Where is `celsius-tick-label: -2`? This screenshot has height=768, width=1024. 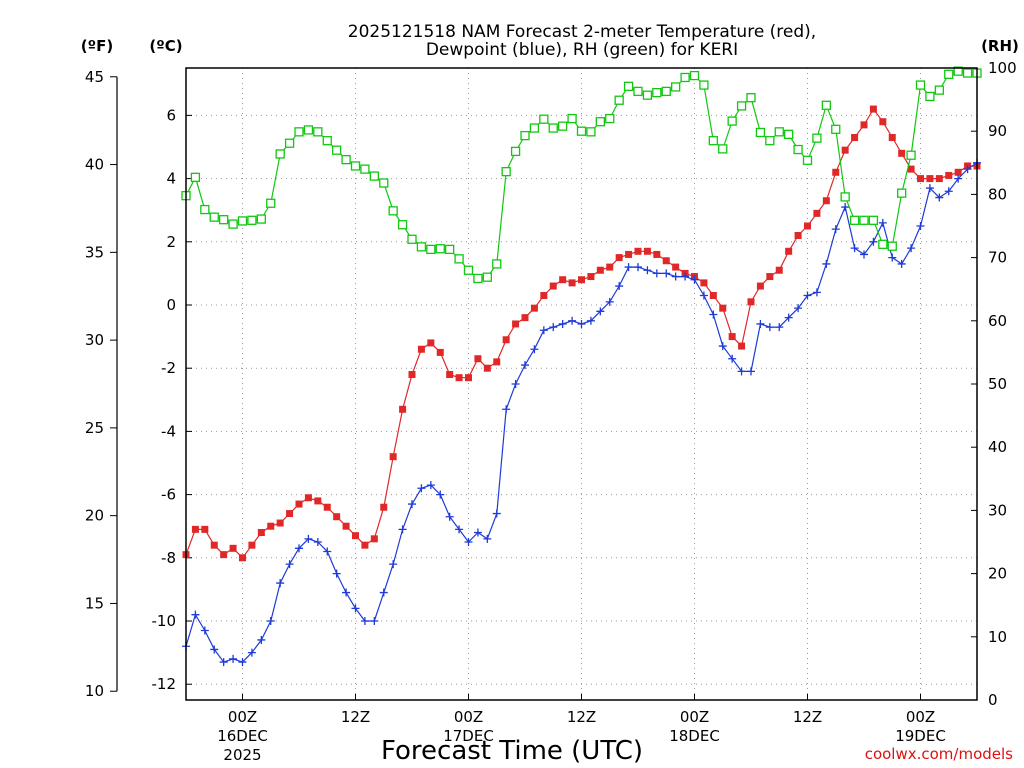 celsius-tick-label: -2 is located at coordinates (168, 368).